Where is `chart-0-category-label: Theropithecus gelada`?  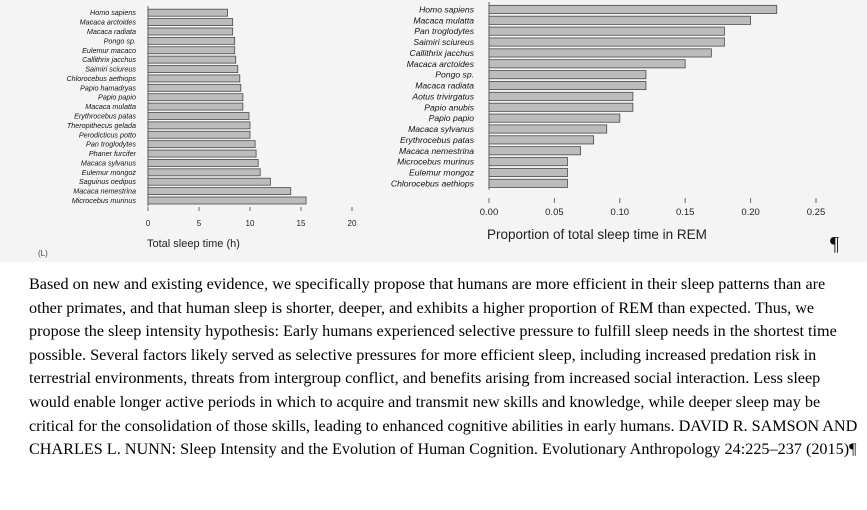 chart-0-category-label: Theropithecus gelada is located at coordinates (101, 125).